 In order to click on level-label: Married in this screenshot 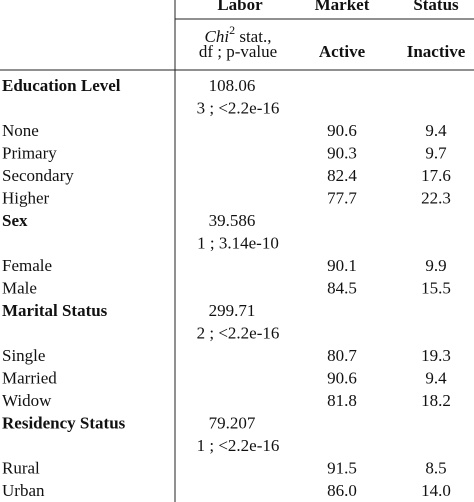, I will do `click(29, 377)`.